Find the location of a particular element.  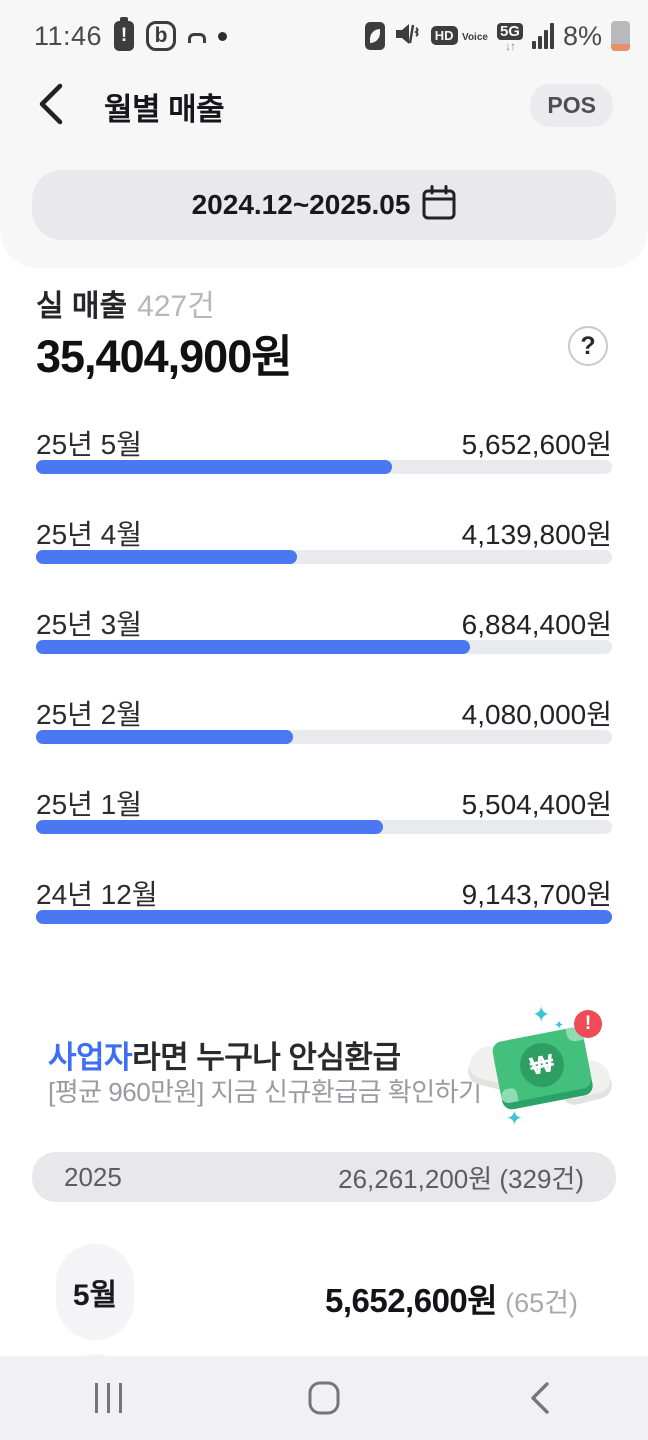

month-detail-row: 4월 4,139,800원 is located at coordinates (324, 1350).